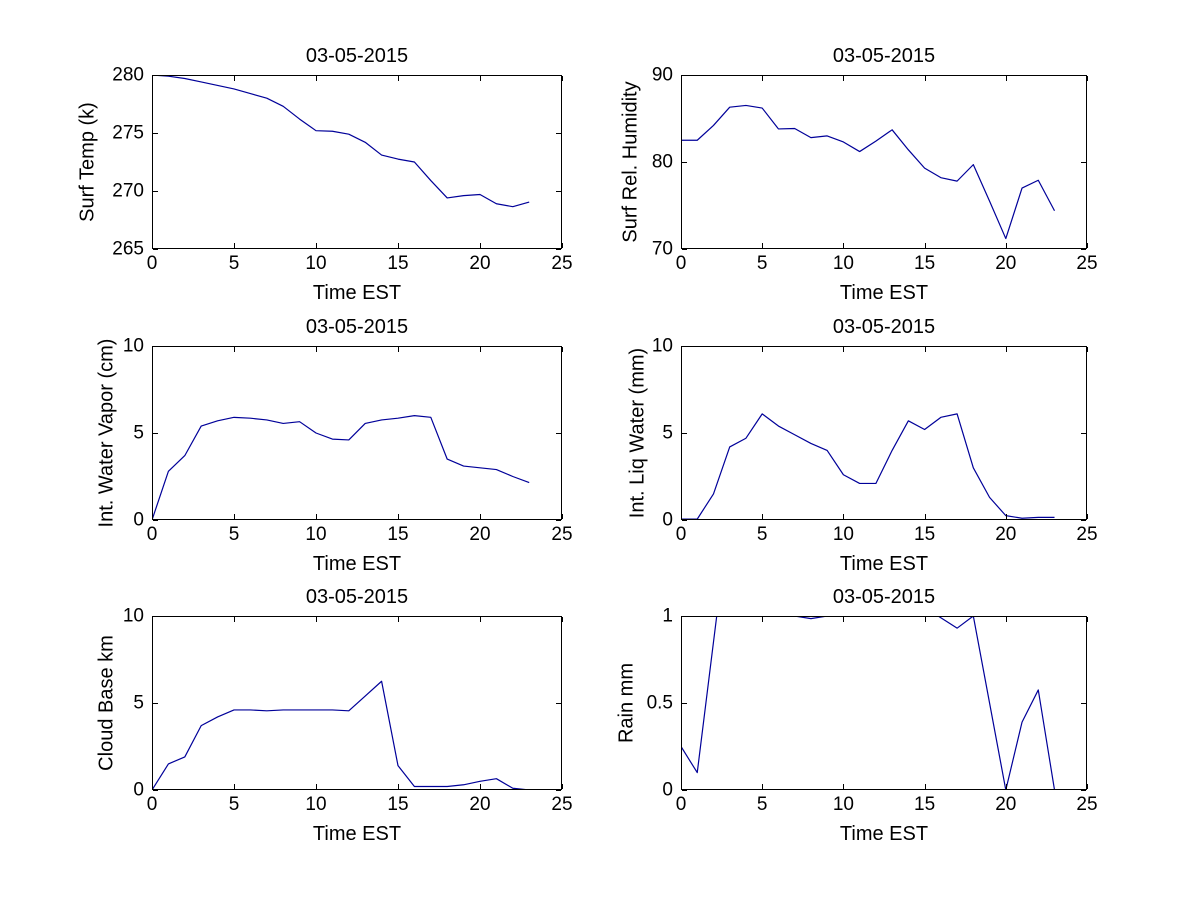 The image size is (1200, 900). Describe the element at coordinates (662, 162) in the screenshot. I see `y-tick-label: 80` at that location.